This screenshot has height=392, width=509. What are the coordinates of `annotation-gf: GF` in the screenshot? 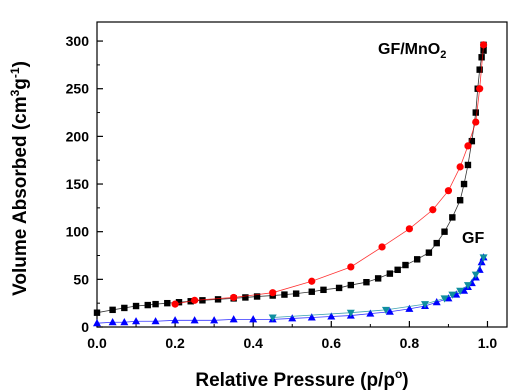 It's located at (473, 238).